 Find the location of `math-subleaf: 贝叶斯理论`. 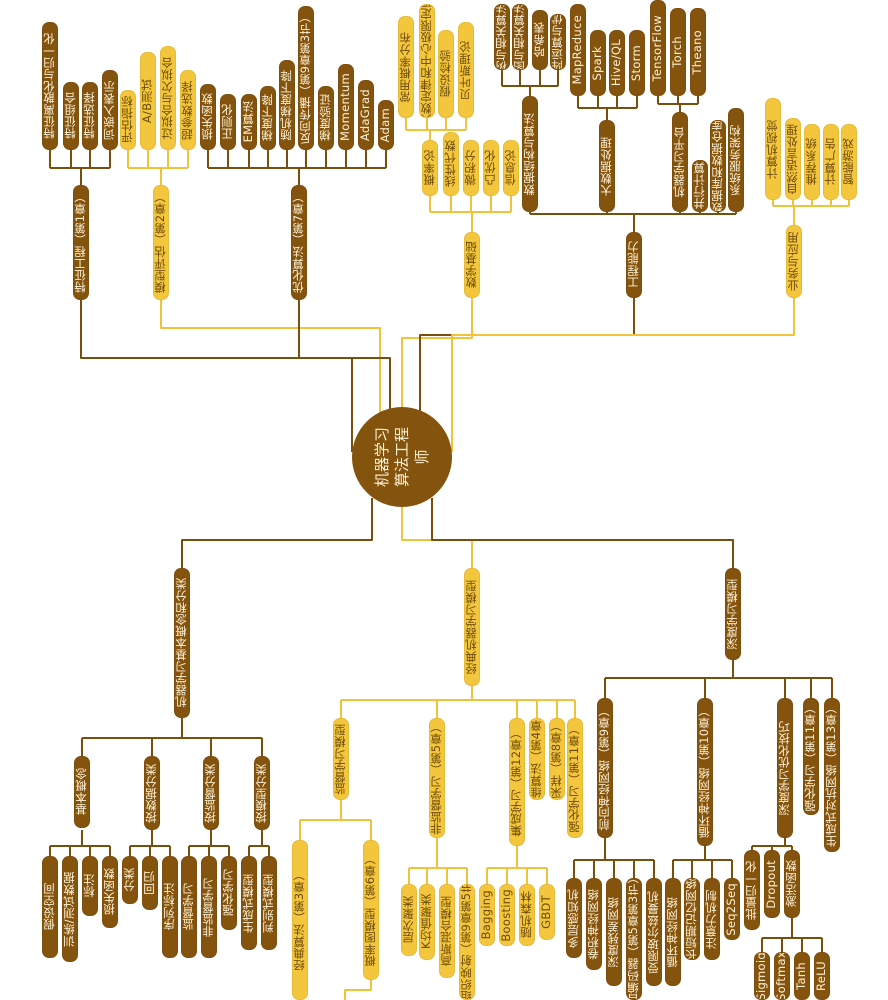

math-subleaf: 贝叶斯理论 is located at coordinates (466, 70).